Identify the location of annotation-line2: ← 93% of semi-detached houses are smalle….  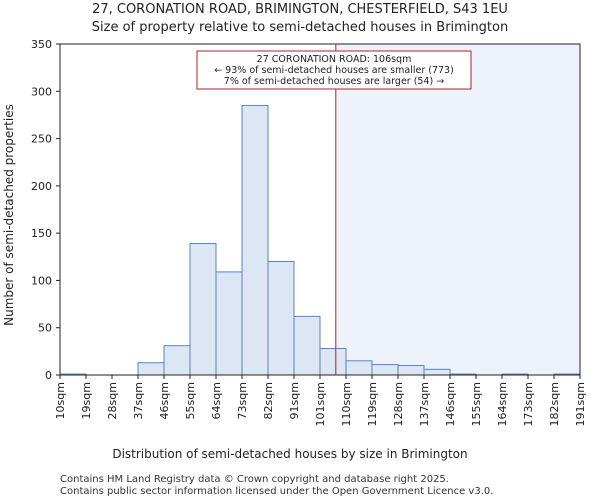
(334, 70).